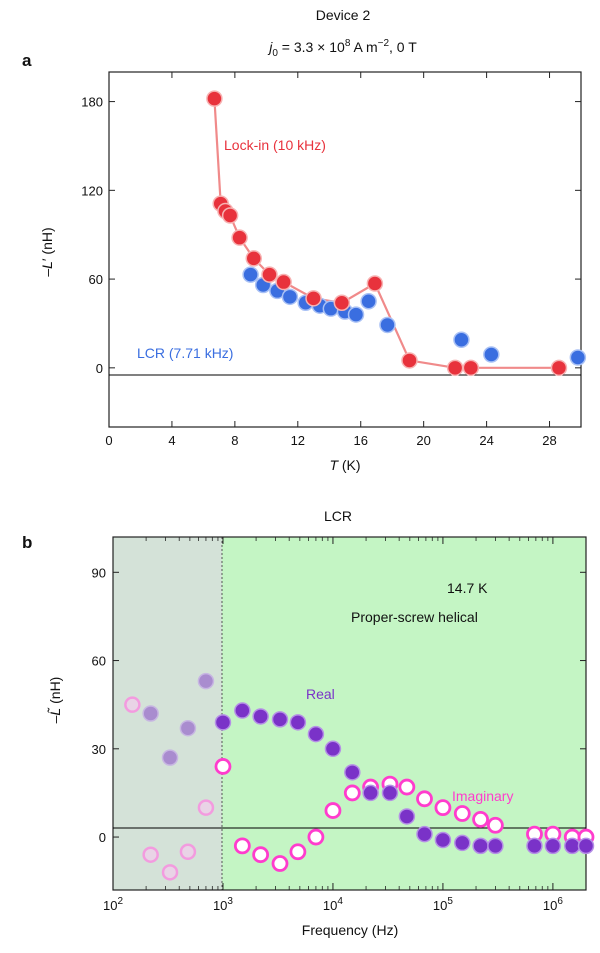  What do you see at coordinates (333, 904) in the screenshot?
I see `x-tick-label: 10⁴` at bounding box center [333, 904].